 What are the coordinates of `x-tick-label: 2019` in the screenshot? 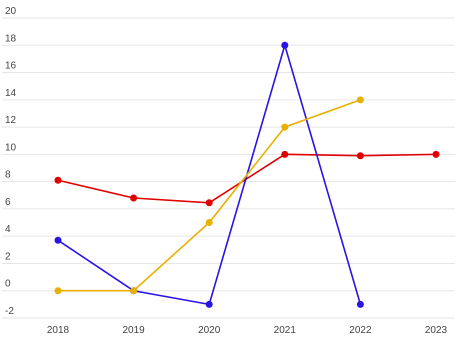 It's located at (133, 330).